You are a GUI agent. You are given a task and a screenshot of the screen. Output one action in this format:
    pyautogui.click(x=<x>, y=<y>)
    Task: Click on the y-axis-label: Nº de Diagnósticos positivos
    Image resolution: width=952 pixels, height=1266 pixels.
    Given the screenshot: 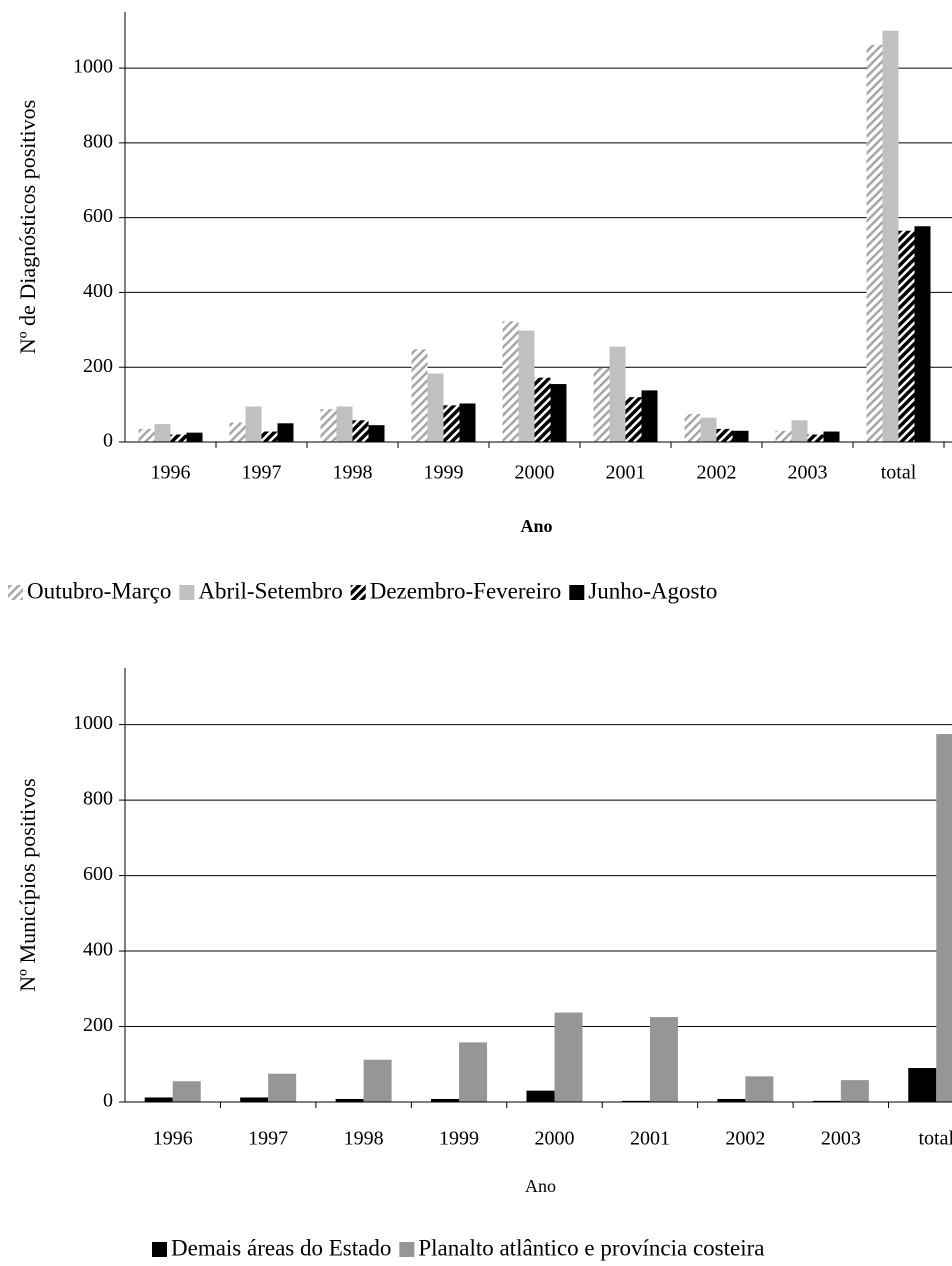 What is the action you would take?
    pyautogui.click(x=27, y=227)
    